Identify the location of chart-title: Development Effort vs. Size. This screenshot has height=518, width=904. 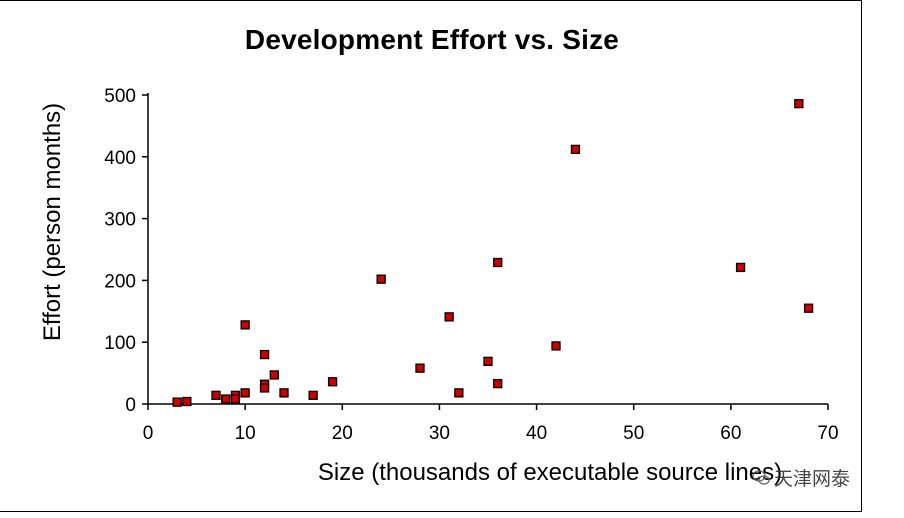
(432, 39).